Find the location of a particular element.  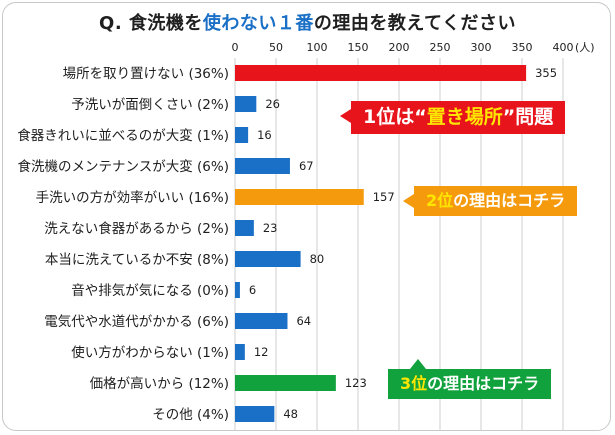

chart-title: Q. 食洗機を使わない１番の理由を教えてください is located at coordinates (307, 22).